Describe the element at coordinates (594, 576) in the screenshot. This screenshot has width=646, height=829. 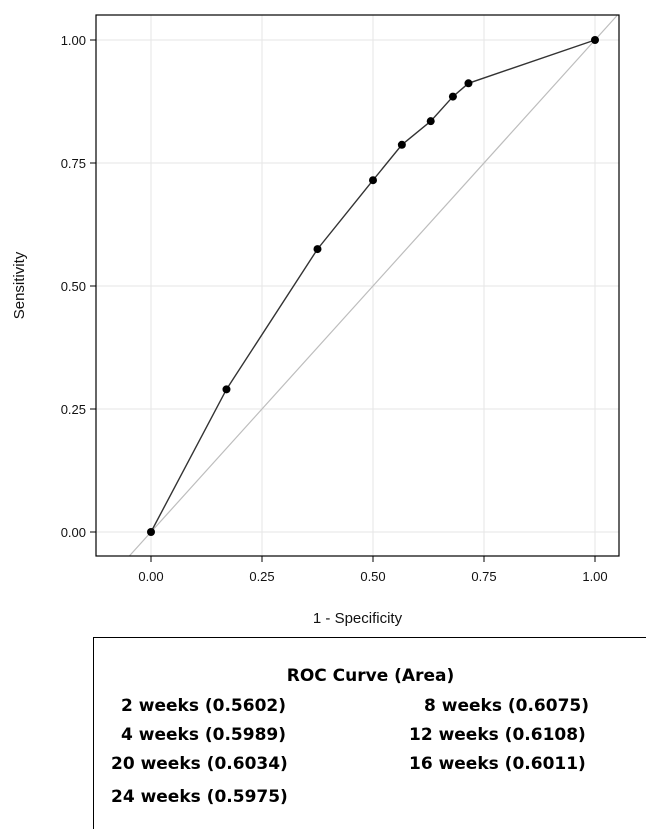
I see `x-tick-label: 1.00` at that location.